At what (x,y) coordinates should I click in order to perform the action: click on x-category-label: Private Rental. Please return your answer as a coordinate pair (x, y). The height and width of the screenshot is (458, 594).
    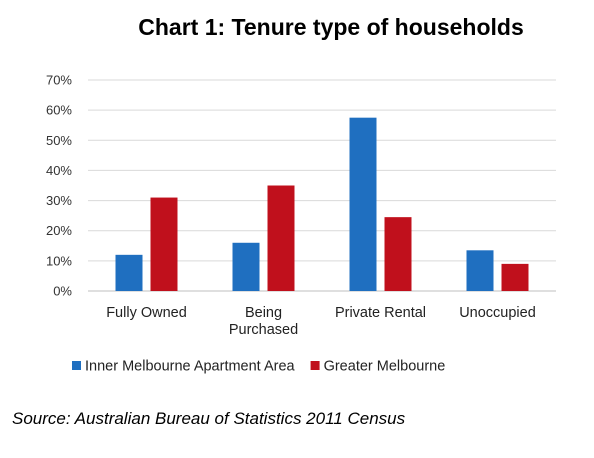
    Looking at the image, I should click on (380, 313).